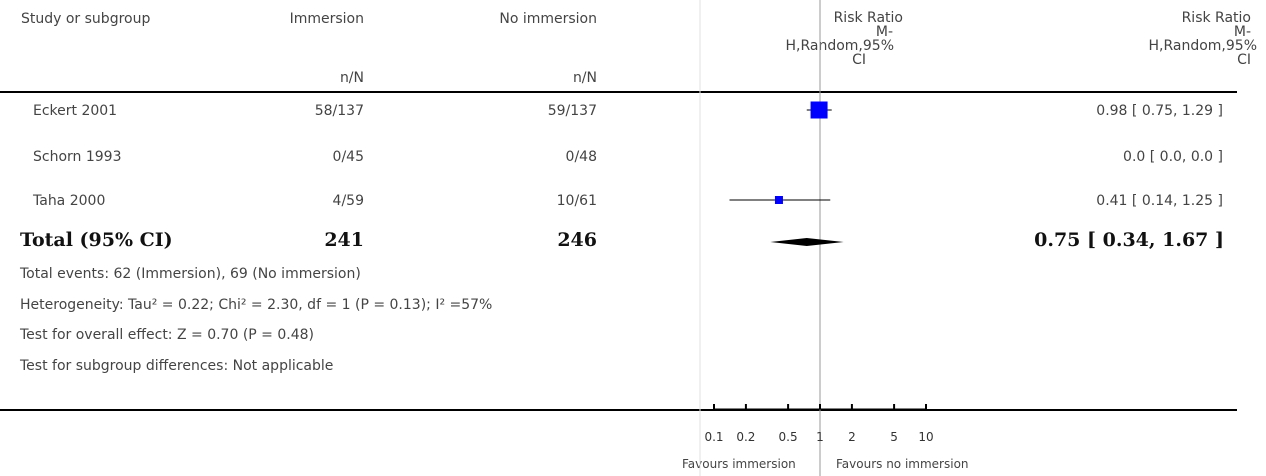 Image resolution: width=1266 pixels, height=476 pixels. What do you see at coordinates (1202, 46) in the screenshot?
I see `header-rr-text-line3: H,Random,95%` at bounding box center [1202, 46].